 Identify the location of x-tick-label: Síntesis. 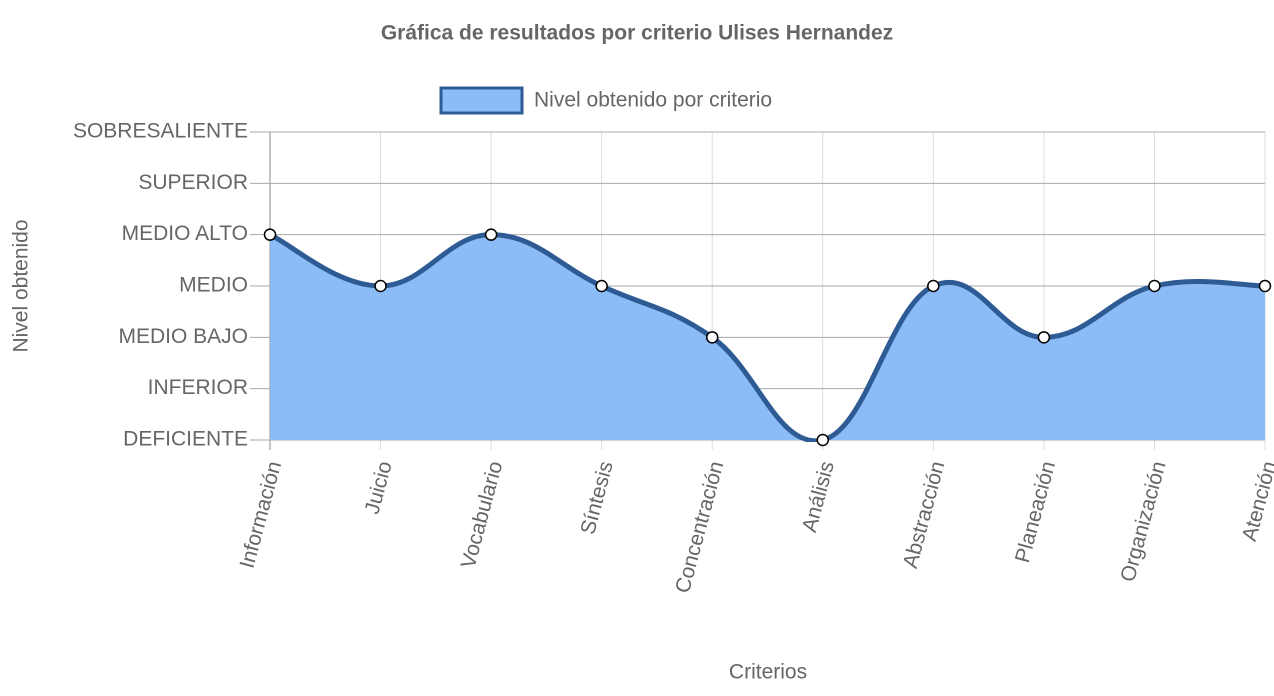
(597, 498).